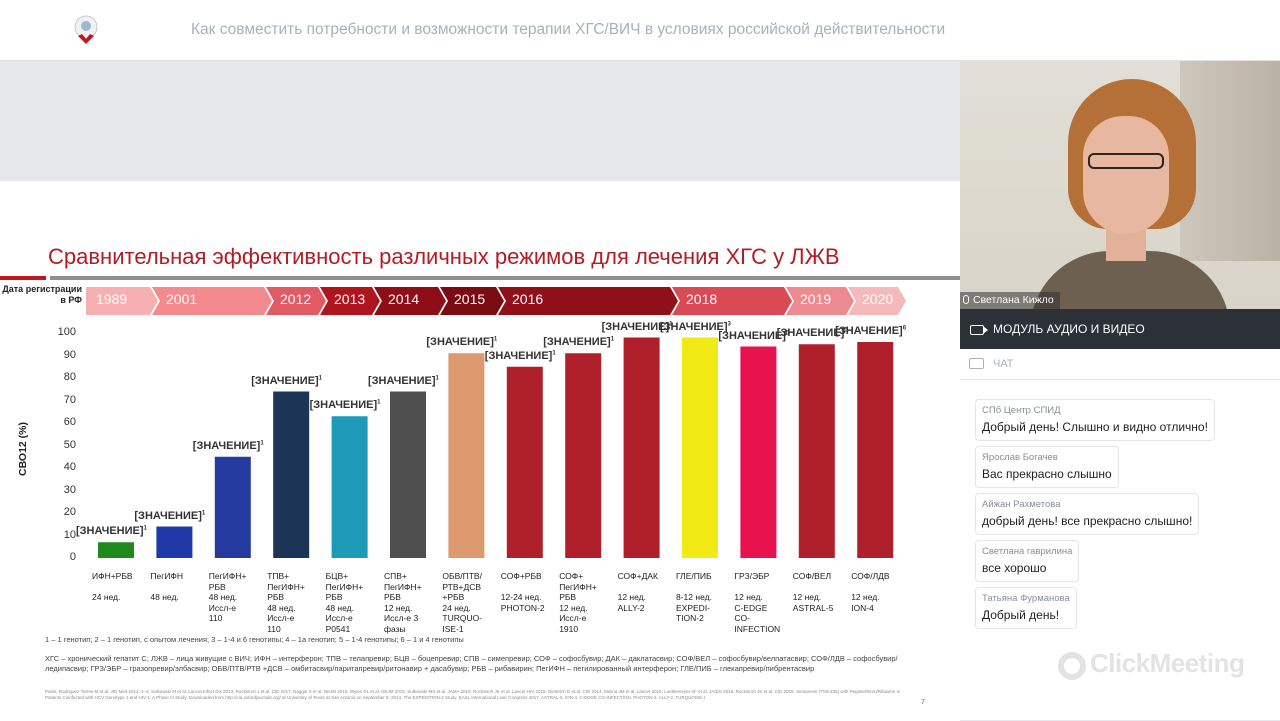 The height and width of the screenshot is (721, 1280). I want to click on presenter-video: Светлана Кижло, so click(1120, 185).